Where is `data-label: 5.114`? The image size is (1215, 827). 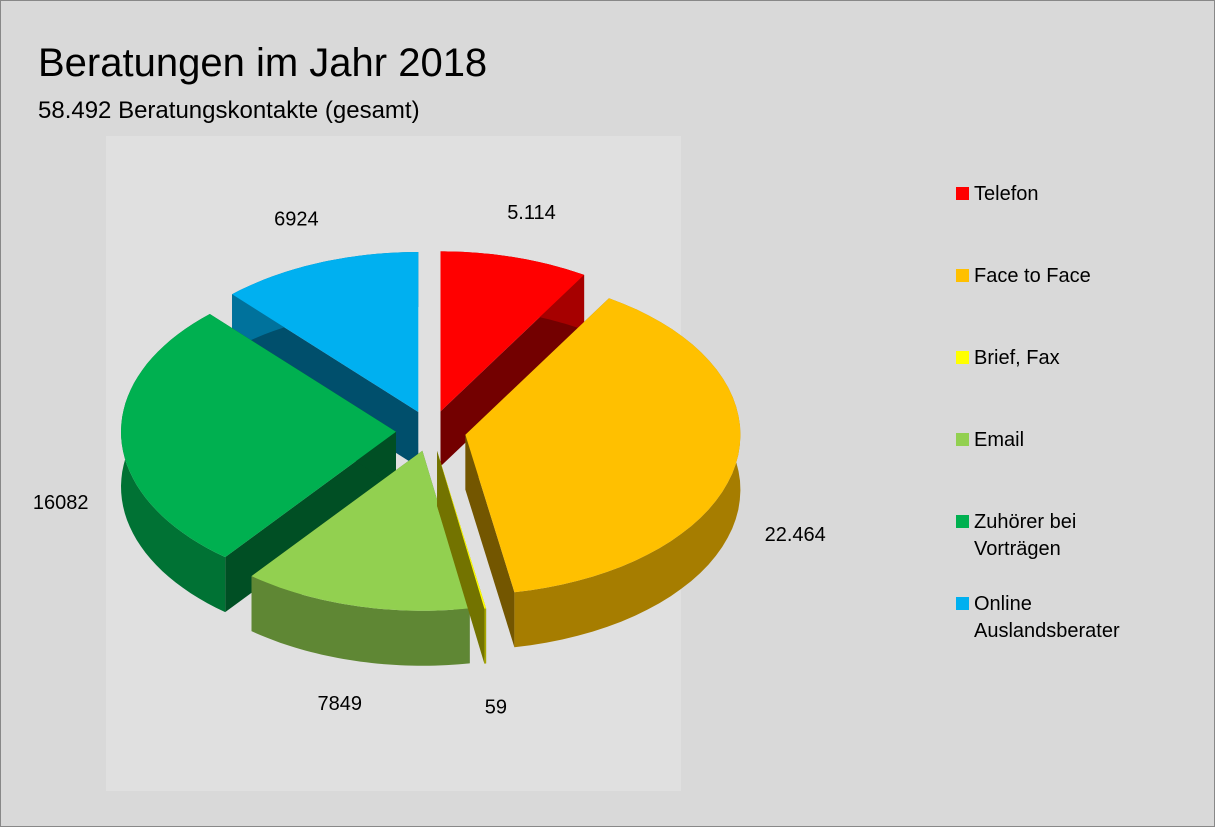
data-label: 5.114 is located at coordinates (531, 213).